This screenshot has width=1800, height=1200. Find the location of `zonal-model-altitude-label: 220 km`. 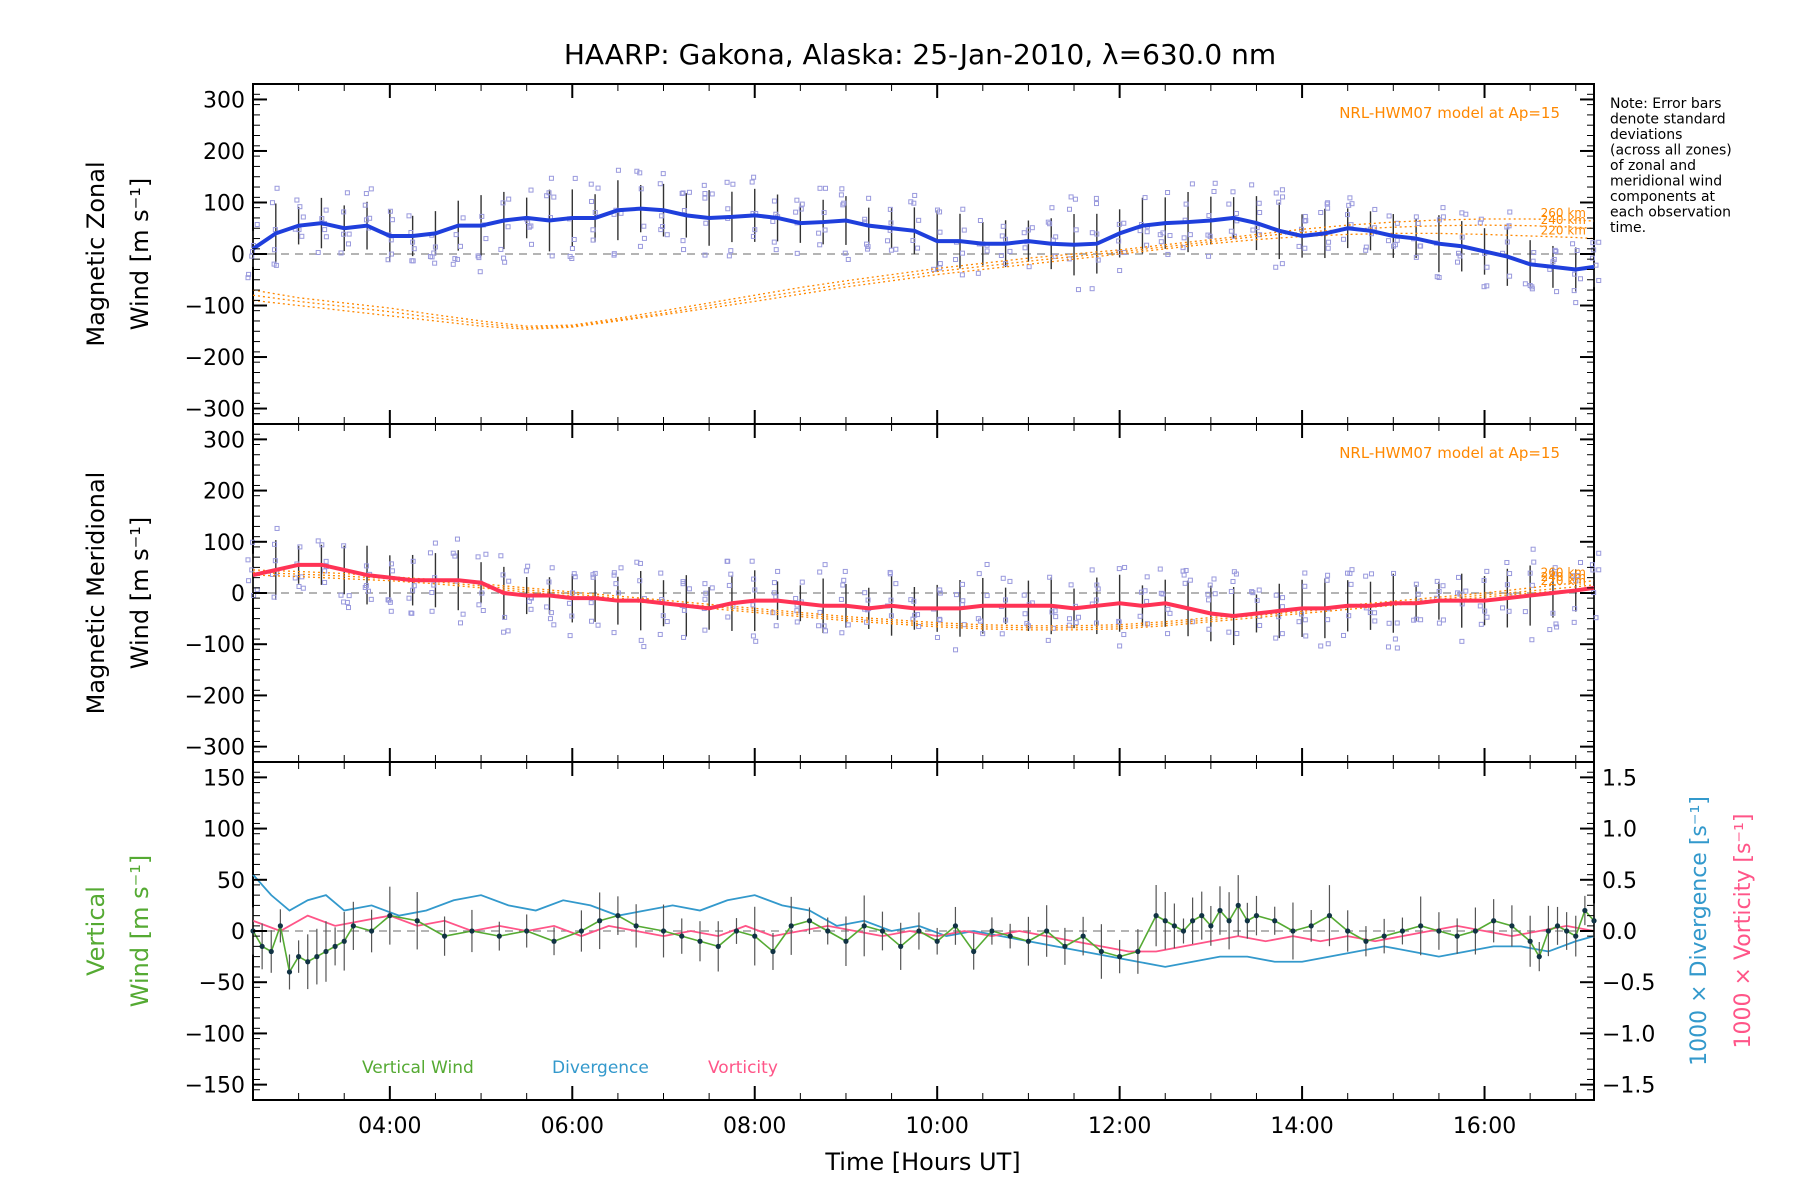

zonal-model-altitude-label: 220 km is located at coordinates (1563, 231).